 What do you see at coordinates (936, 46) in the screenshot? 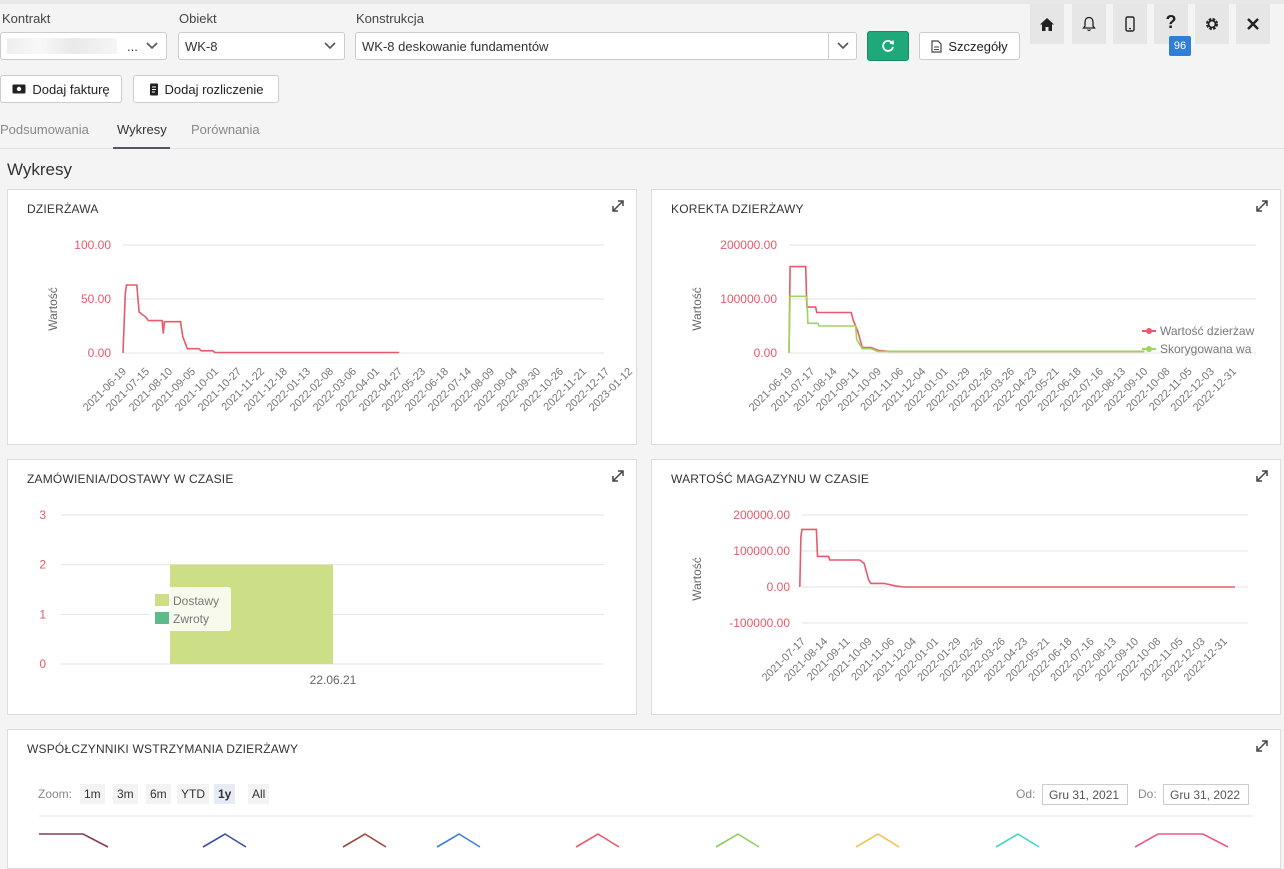
I see `document-icon` at bounding box center [936, 46].